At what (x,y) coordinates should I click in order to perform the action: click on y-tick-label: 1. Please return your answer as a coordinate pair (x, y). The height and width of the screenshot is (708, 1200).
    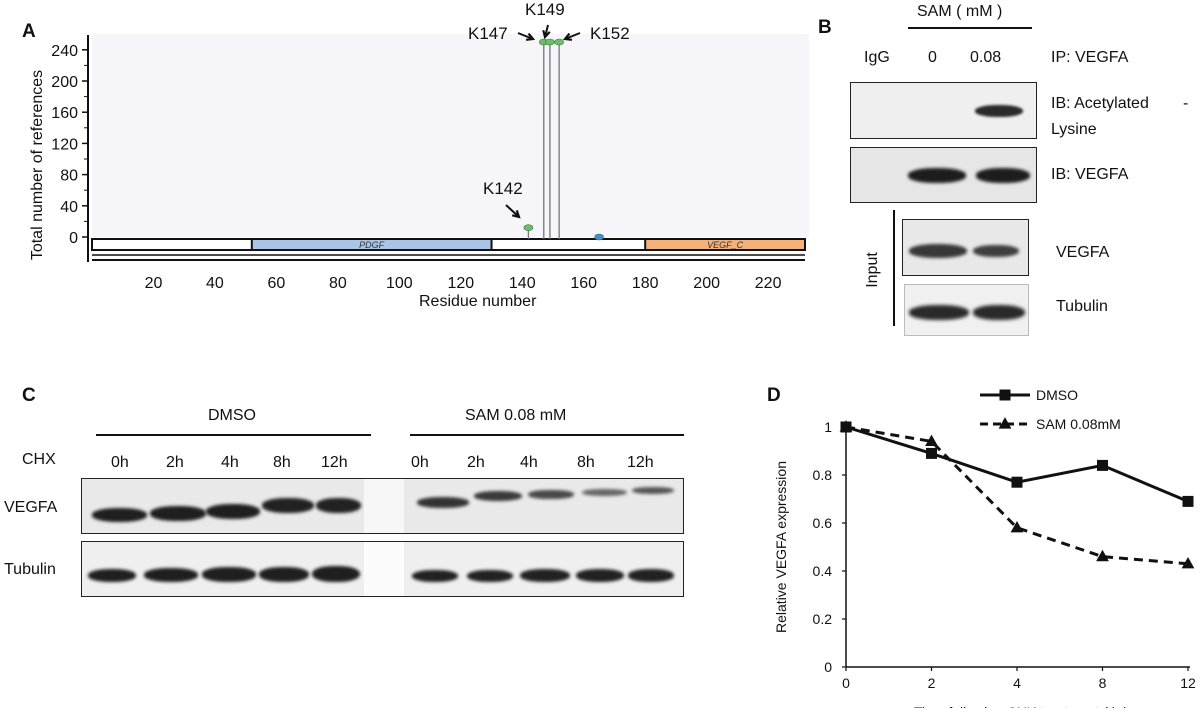
    Looking at the image, I should click on (828, 427).